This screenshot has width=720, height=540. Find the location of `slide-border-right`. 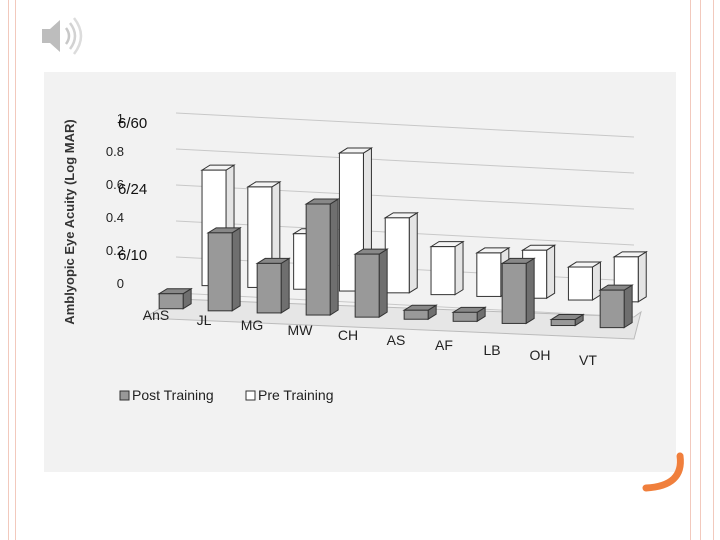

slide-border-right is located at coordinates (702, 270).